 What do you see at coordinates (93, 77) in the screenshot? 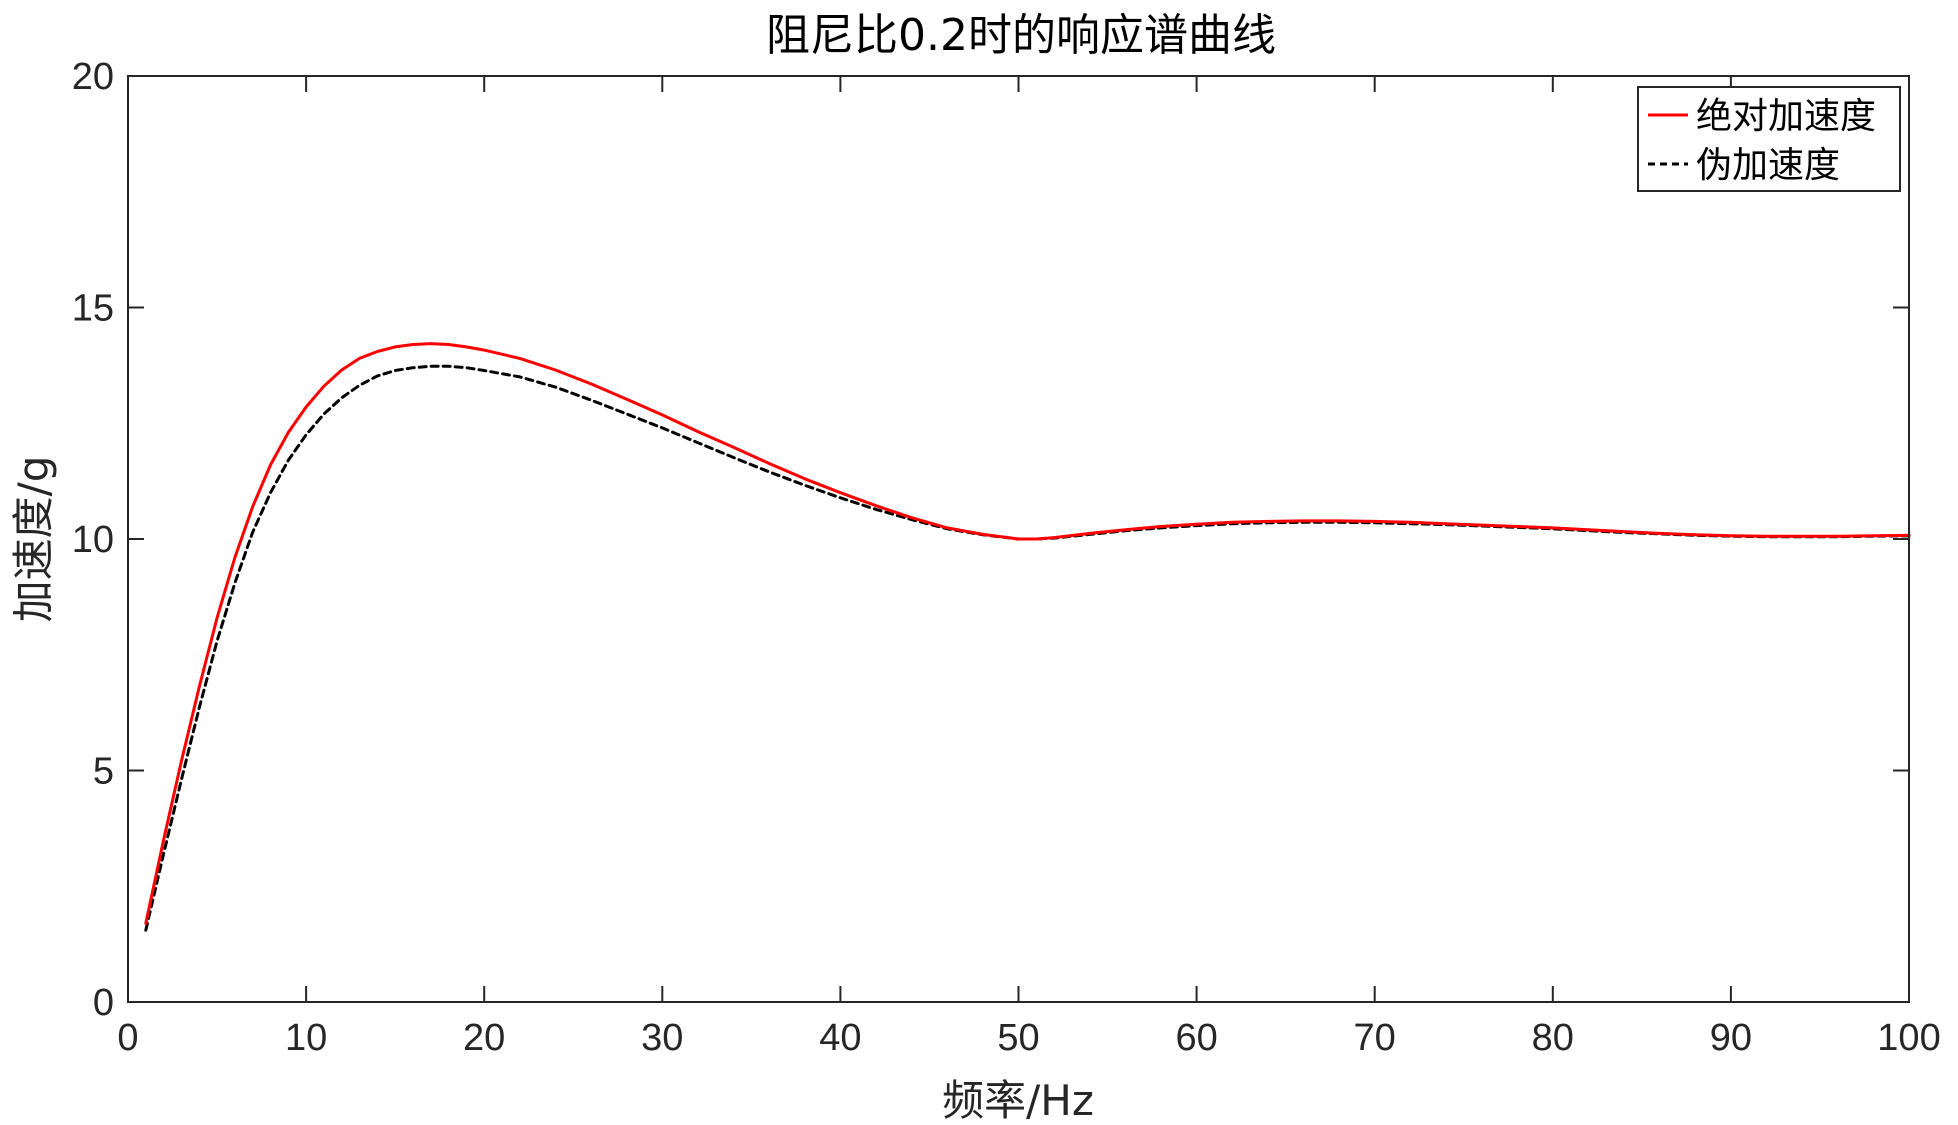
I see `y-tick-label: 20` at bounding box center [93, 77].